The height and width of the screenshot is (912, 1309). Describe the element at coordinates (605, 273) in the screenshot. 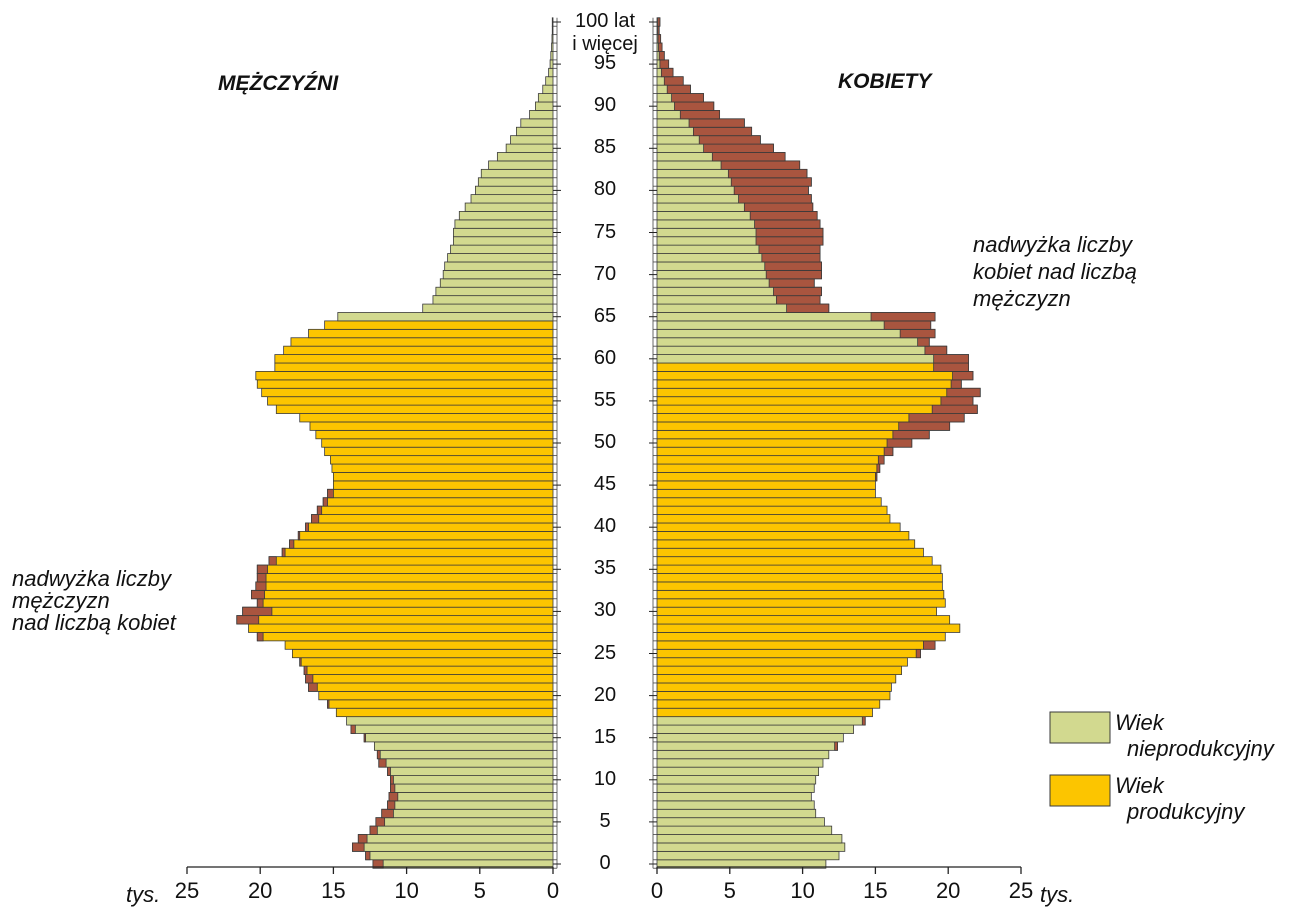

I see `y-tick-label: 70` at that location.